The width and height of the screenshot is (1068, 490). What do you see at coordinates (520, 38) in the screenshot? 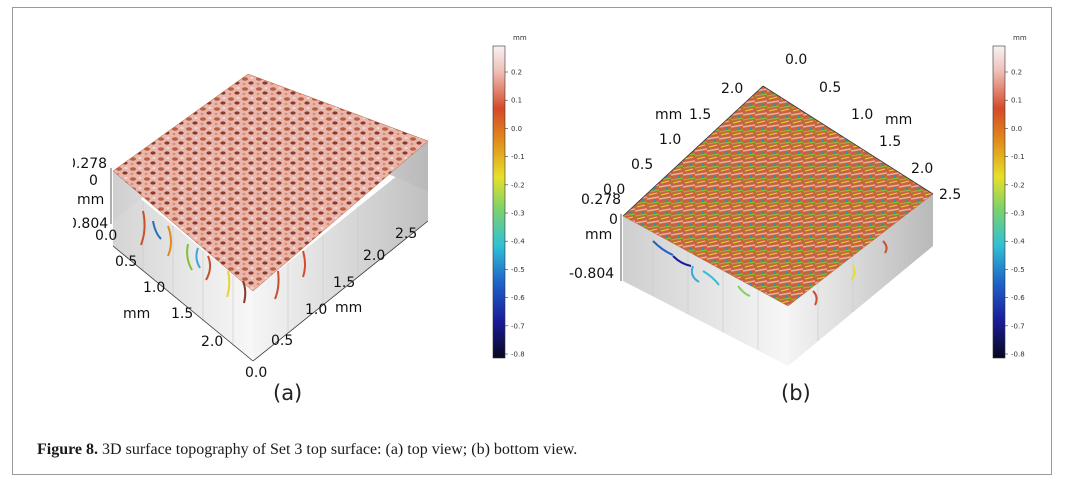
I see `colorbar-unit-a: mm` at bounding box center [520, 38].